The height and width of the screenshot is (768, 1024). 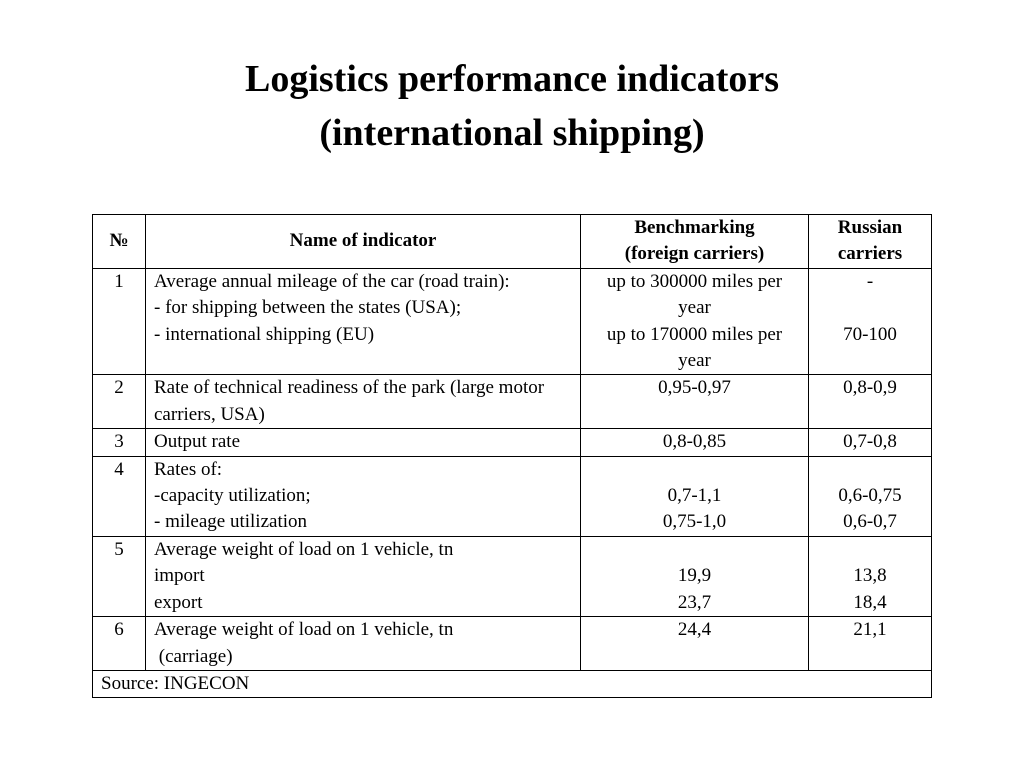 What do you see at coordinates (870, 321) in the screenshot?
I see `russian-cell: - 70-100` at bounding box center [870, 321].